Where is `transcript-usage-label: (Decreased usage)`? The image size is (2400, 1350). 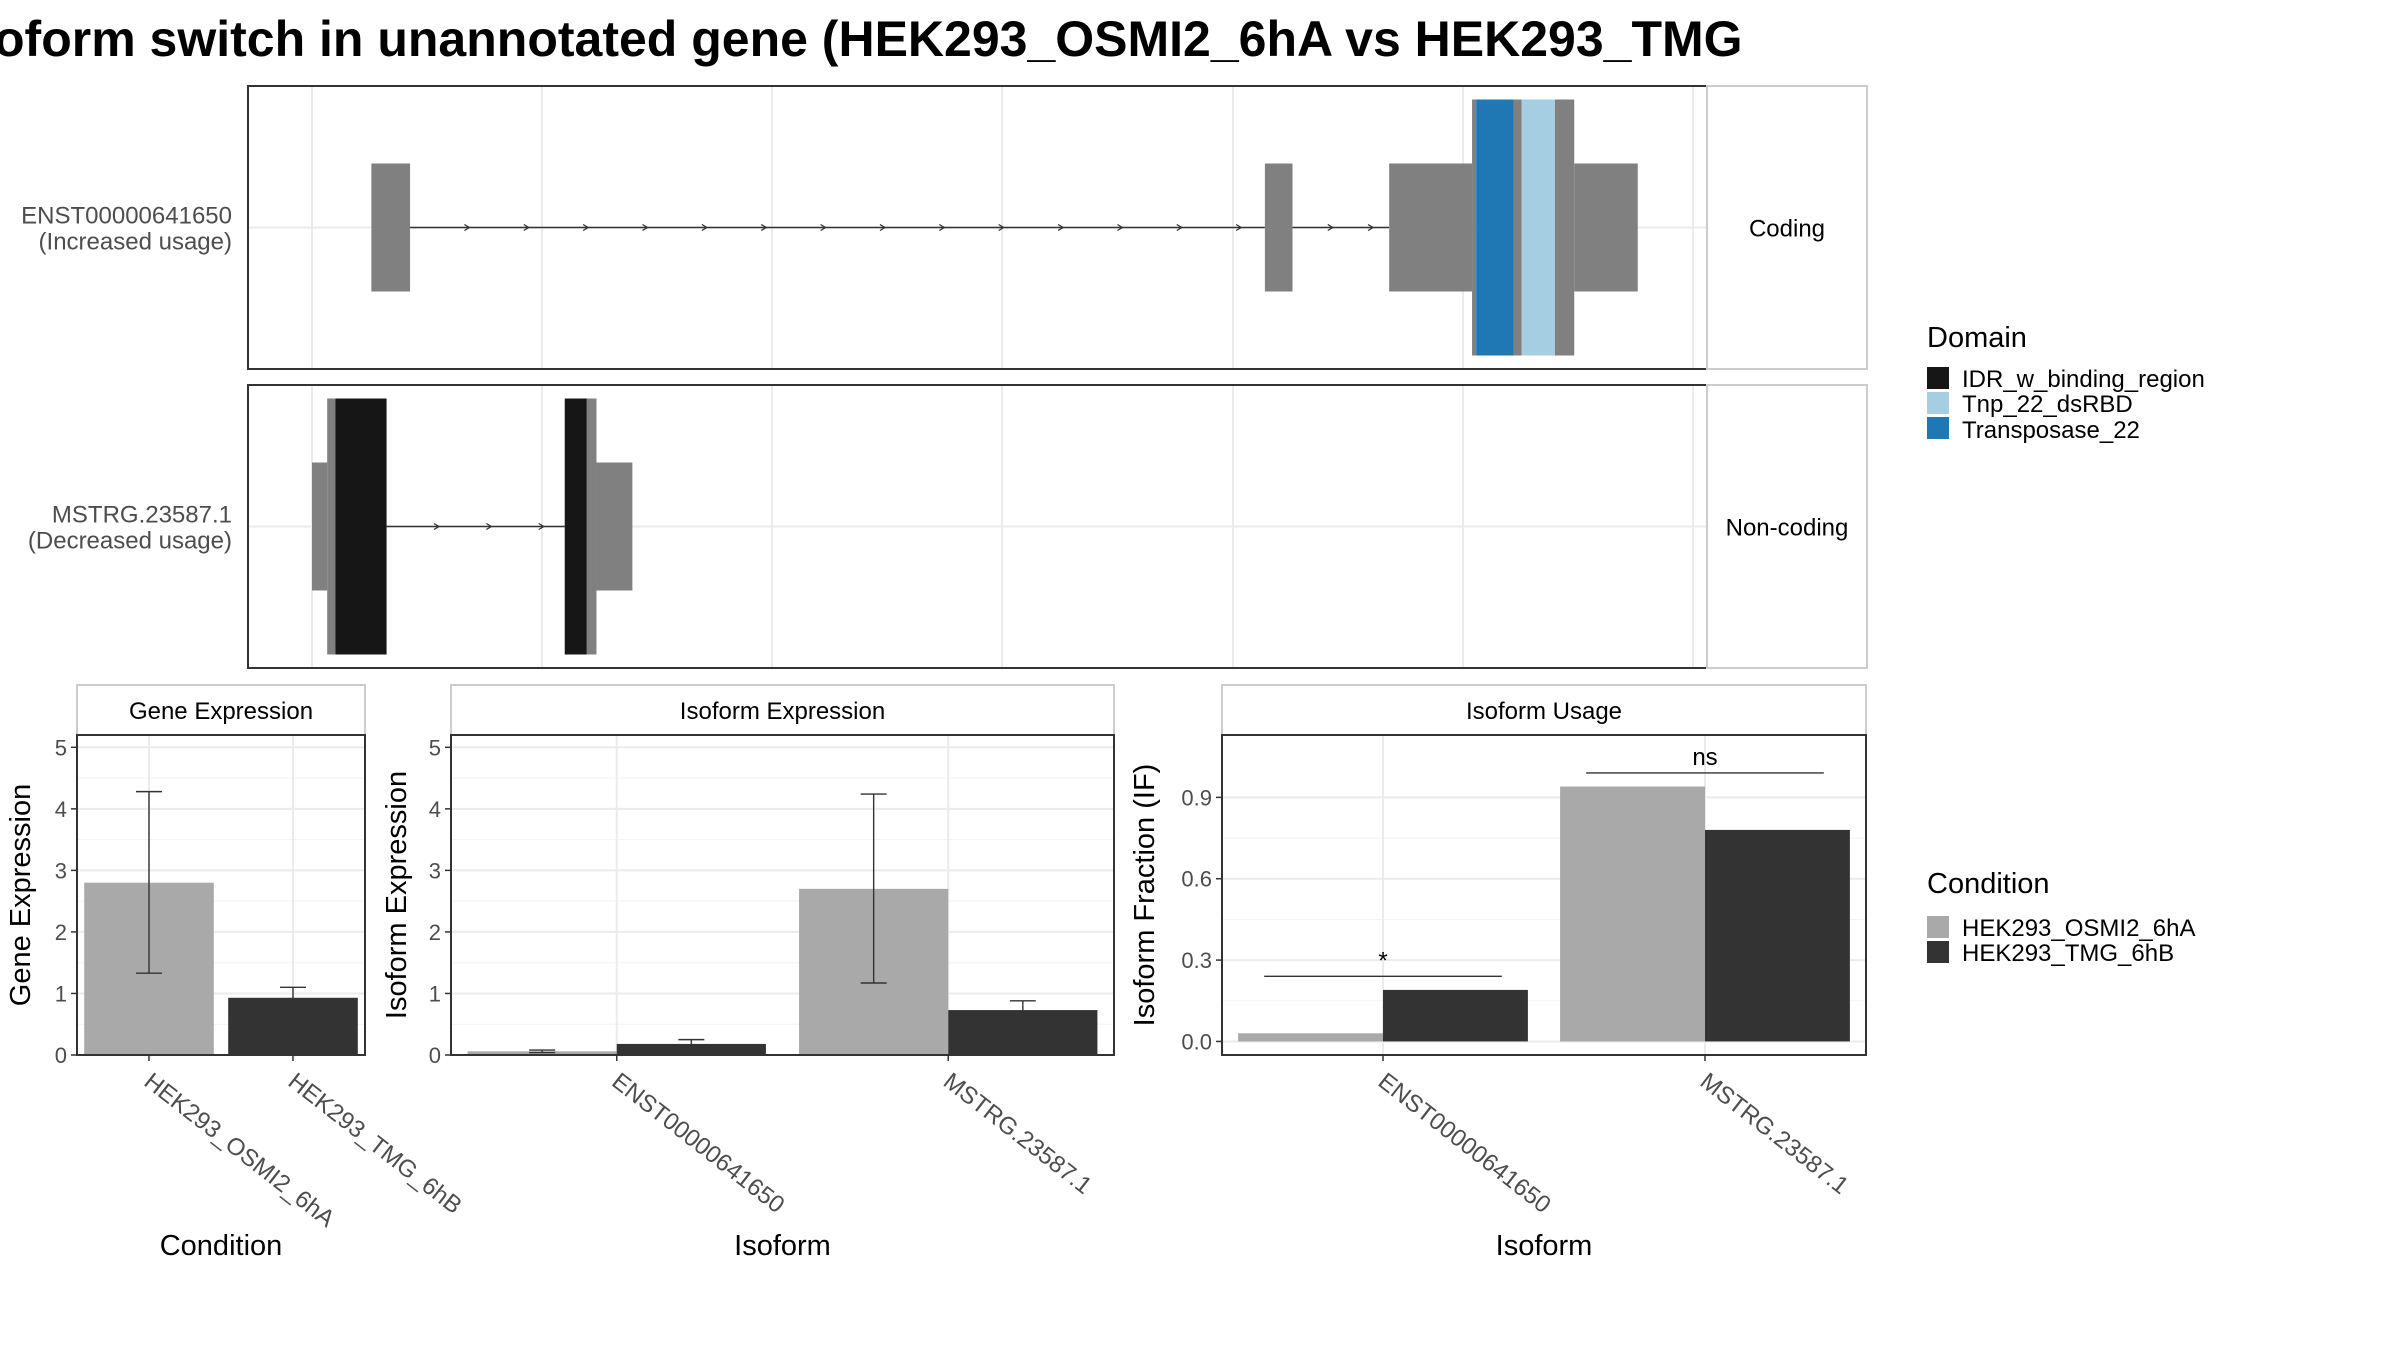 transcript-usage-label: (Decreased usage) is located at coordinates (130, 541).